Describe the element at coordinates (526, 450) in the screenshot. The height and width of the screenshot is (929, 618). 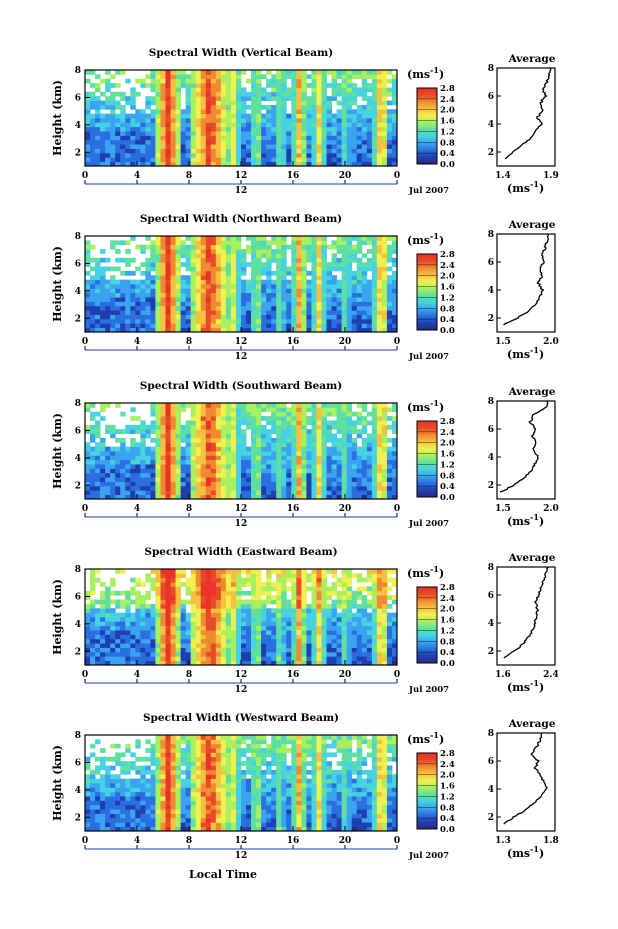
I see `average-frame` at that location.